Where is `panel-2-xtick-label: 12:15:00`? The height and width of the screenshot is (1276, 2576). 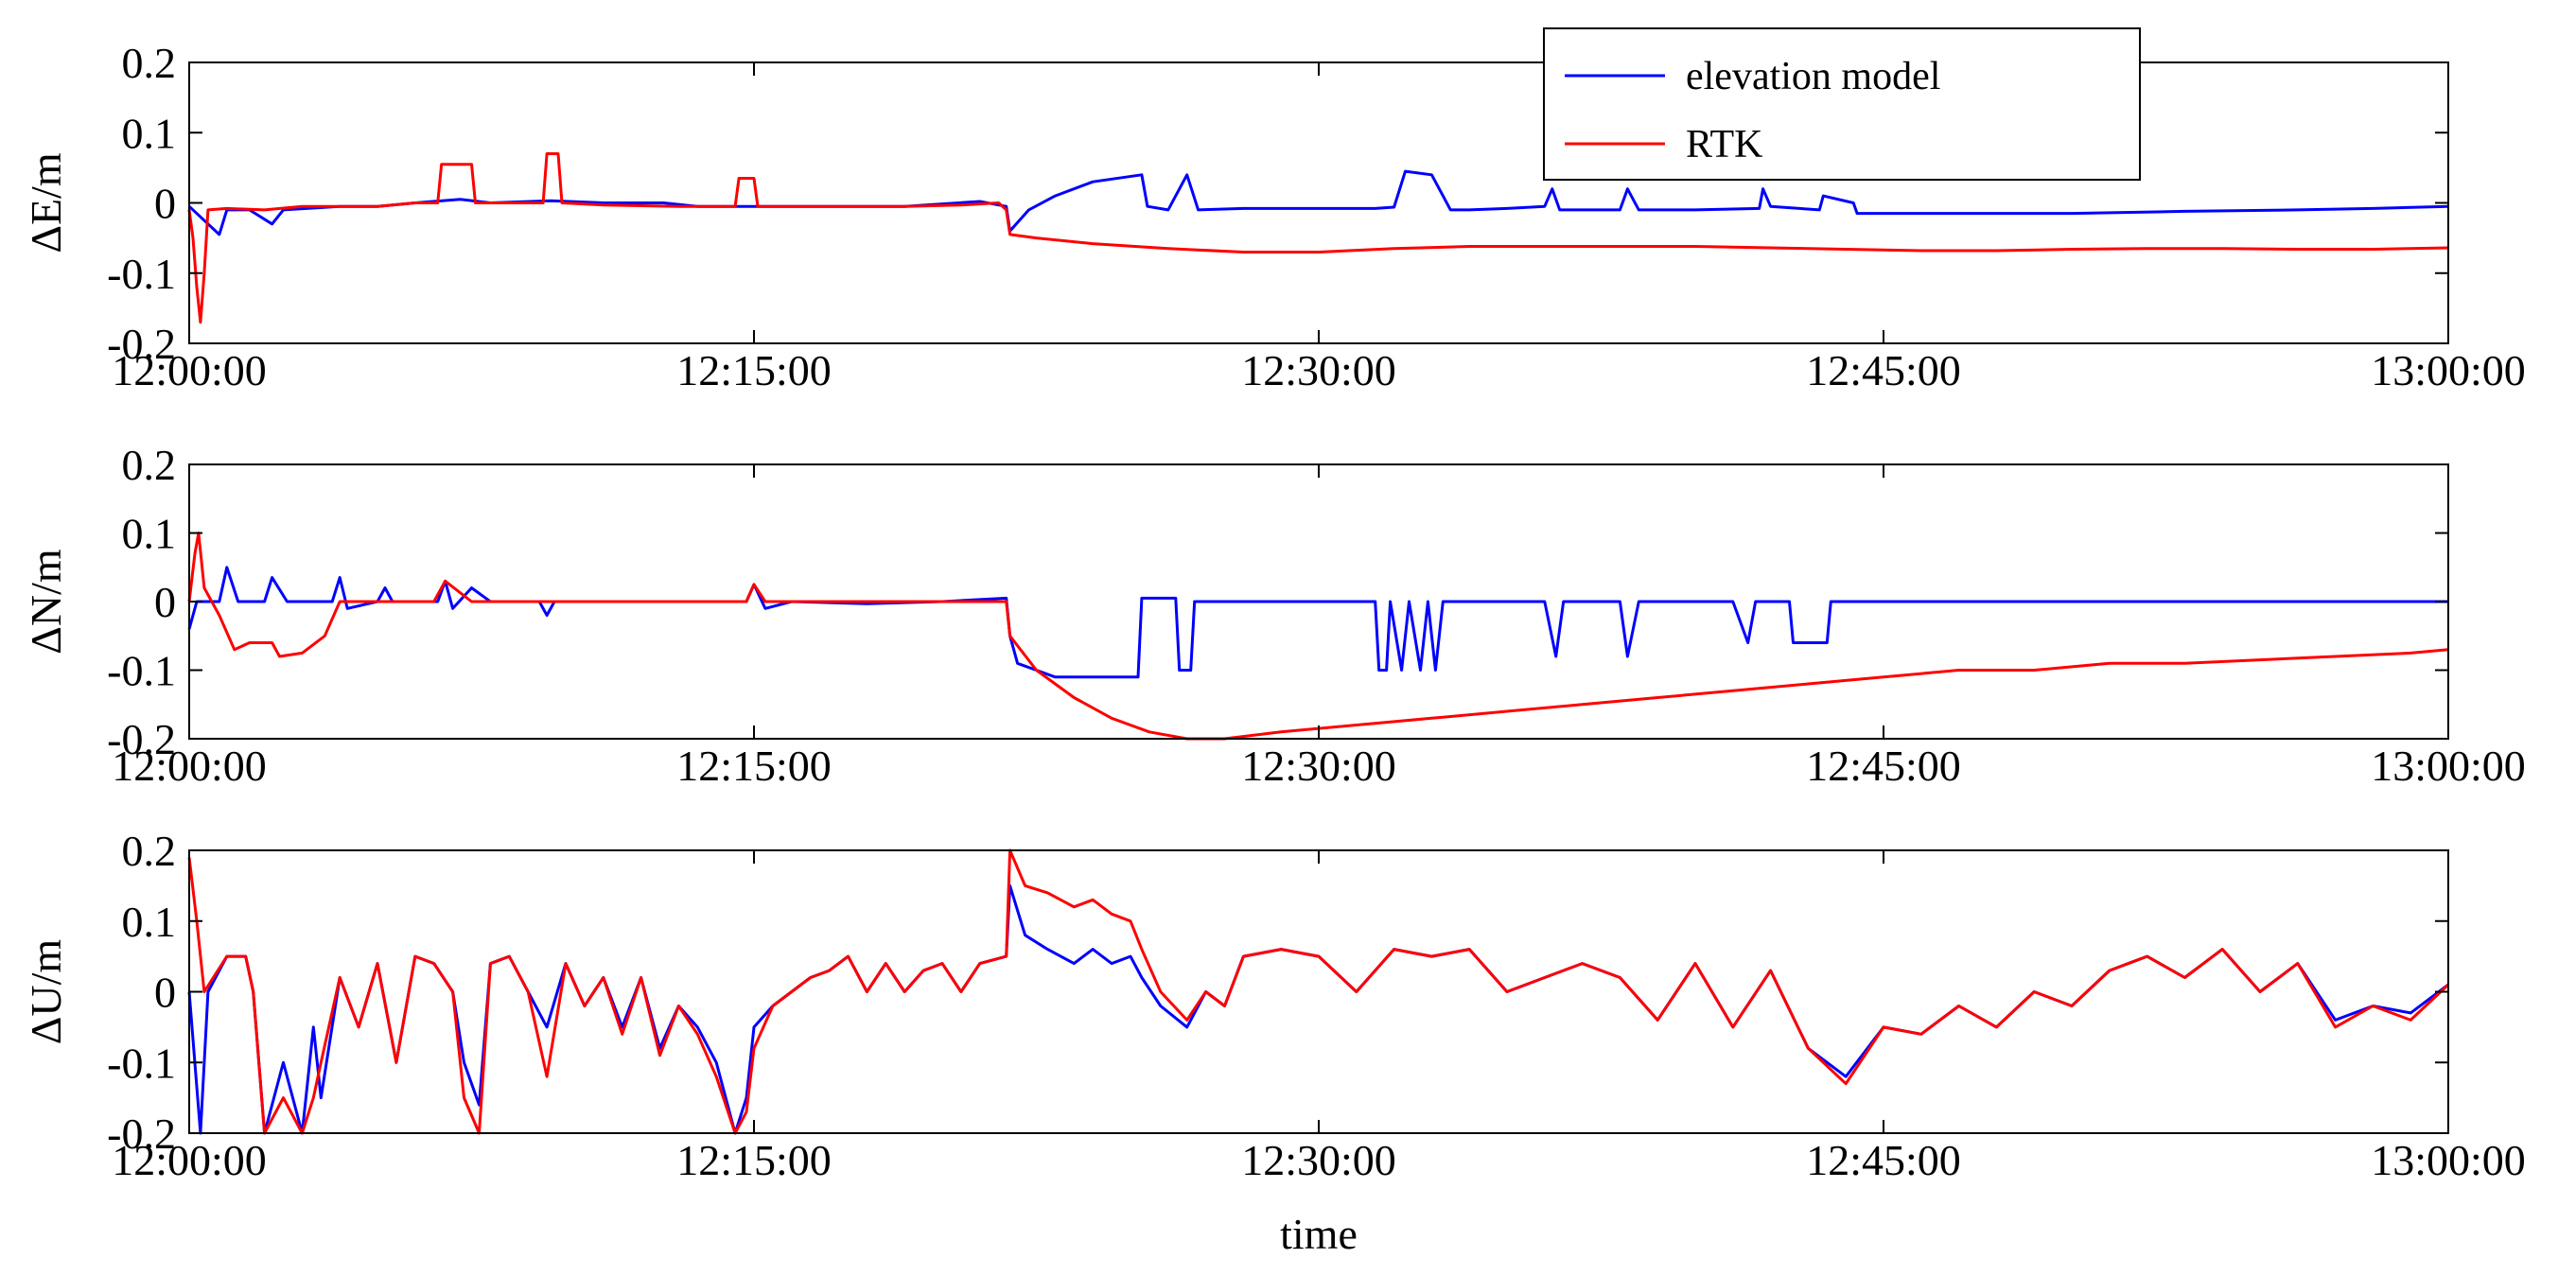 panel-2-xtick-label: 12:15:00 is located at coordinates (754, 766).